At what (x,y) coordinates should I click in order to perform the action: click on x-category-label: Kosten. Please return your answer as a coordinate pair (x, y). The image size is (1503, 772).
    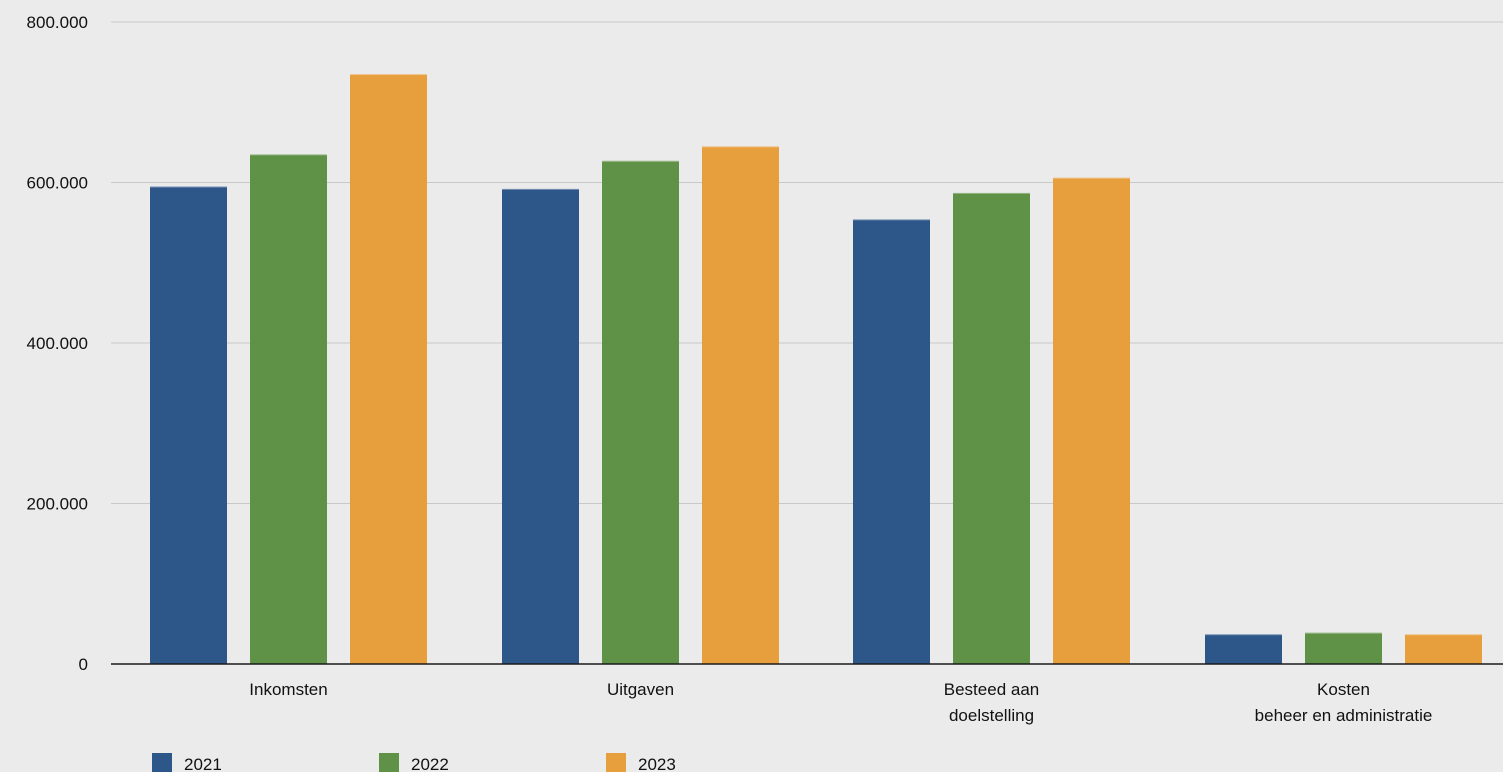
    Looking at the image, I should click on (1343, 689).